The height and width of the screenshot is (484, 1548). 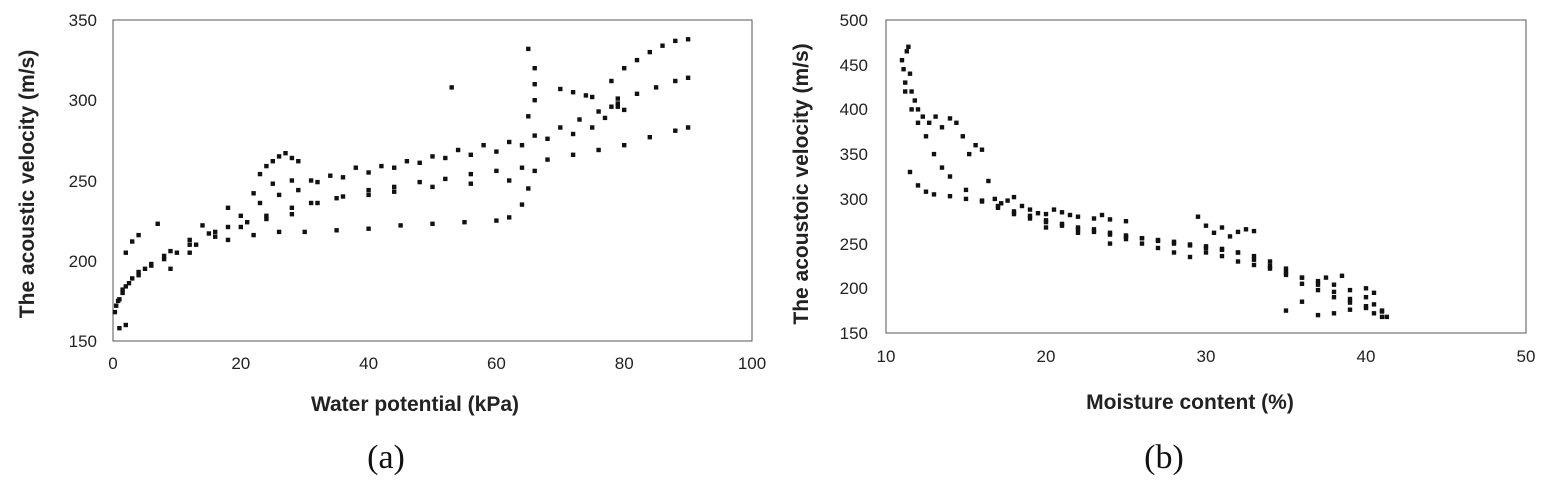 I want to click on y-tick-b-2: 250, so click(x=854, y=244).